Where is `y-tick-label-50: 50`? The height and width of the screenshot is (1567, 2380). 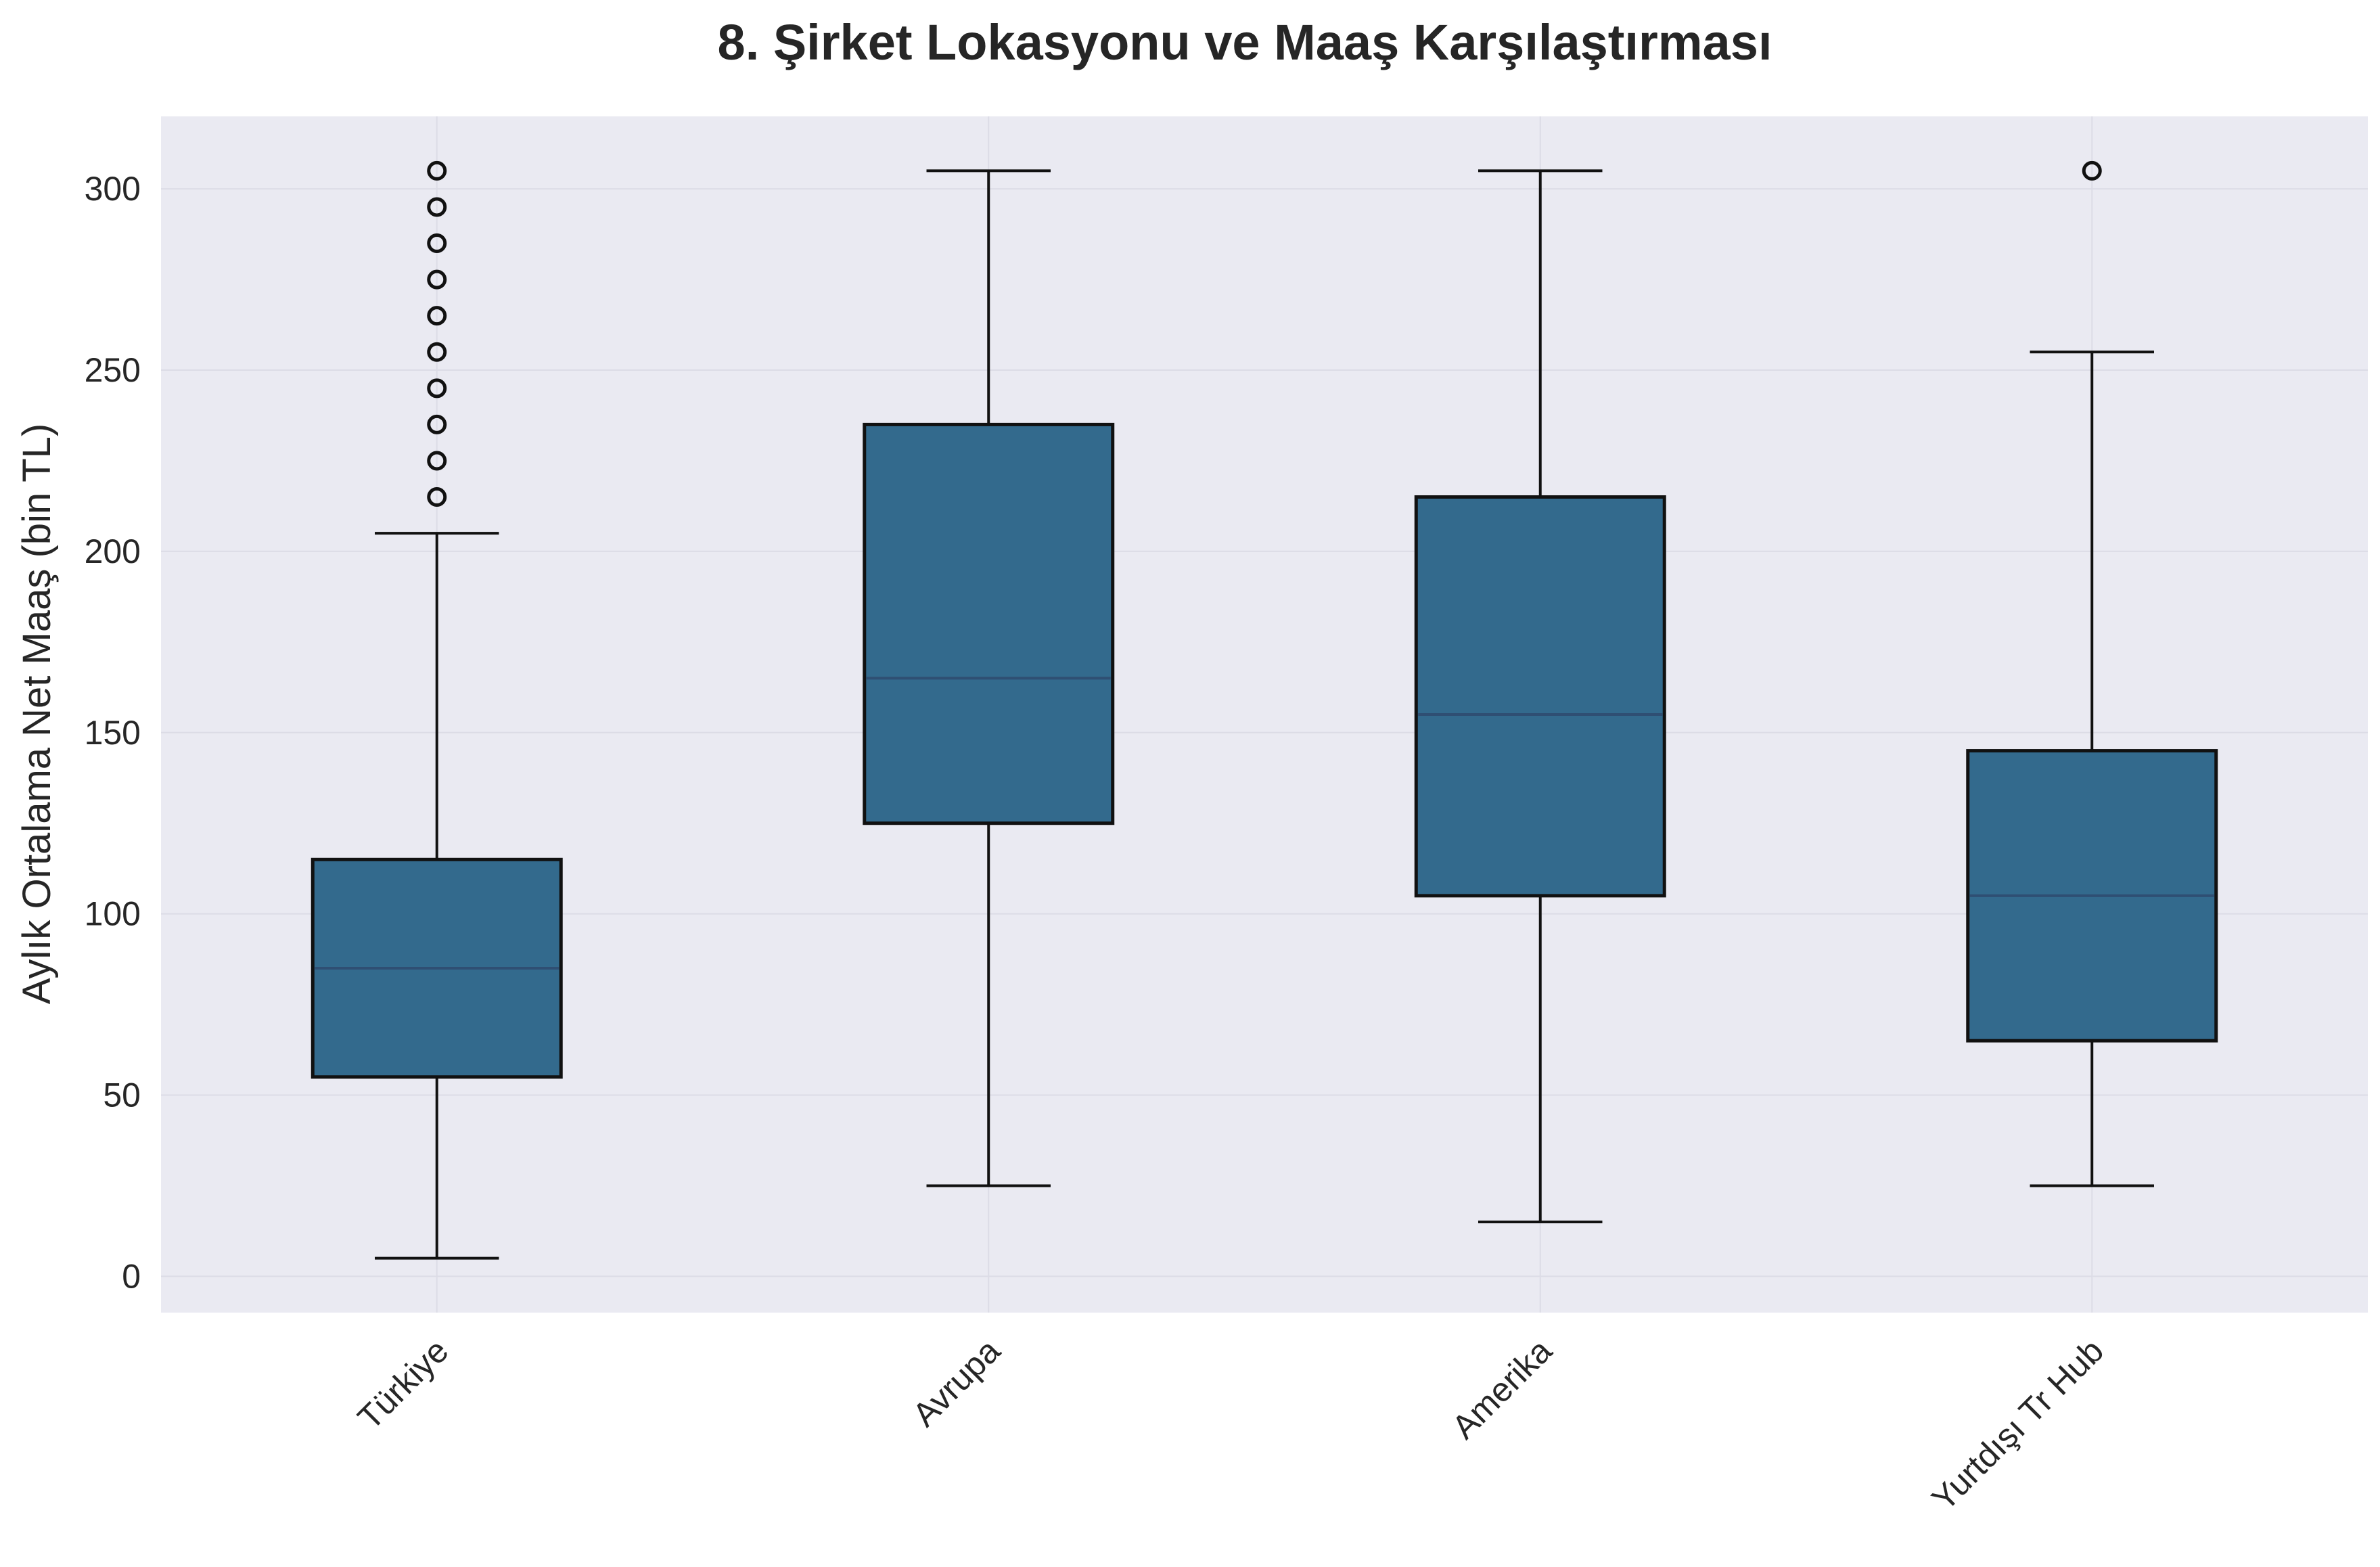
y-tick-label-50: 50 is located at coordinates (122, 1095).